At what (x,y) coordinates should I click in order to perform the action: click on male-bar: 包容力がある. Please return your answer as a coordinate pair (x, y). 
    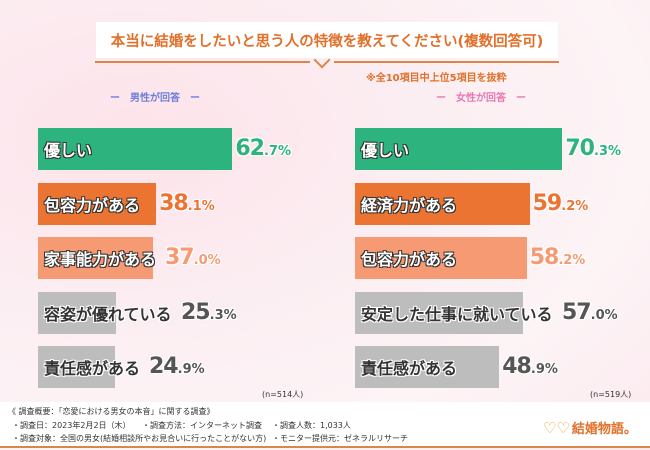
    Looking at the image, I should click on (97, 203).